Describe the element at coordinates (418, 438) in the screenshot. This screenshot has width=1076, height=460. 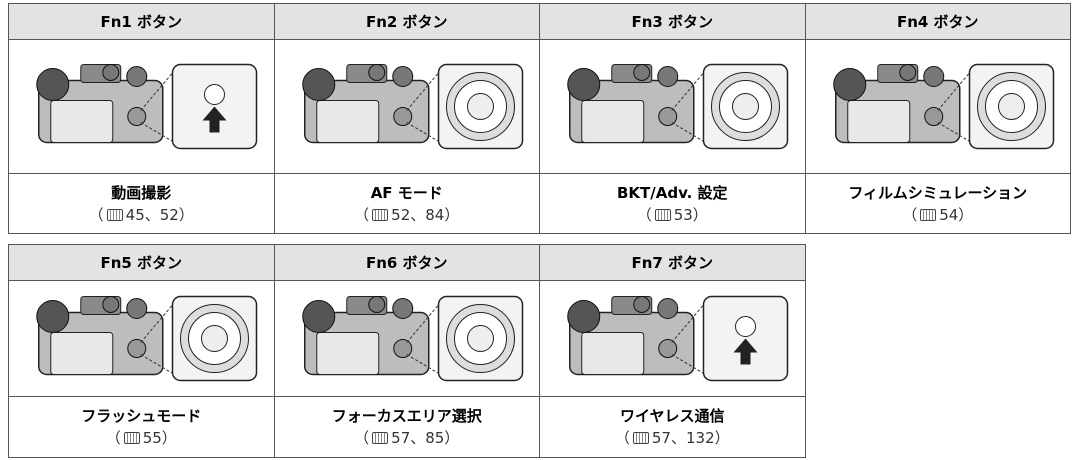
I see `page-numbers: 57、85` at that location.